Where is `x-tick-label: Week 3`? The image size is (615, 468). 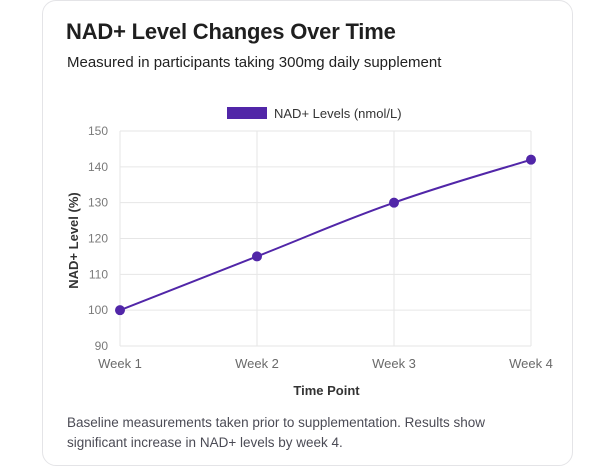
x-tick-label: Week 3 is located at coordinates (394, 363).